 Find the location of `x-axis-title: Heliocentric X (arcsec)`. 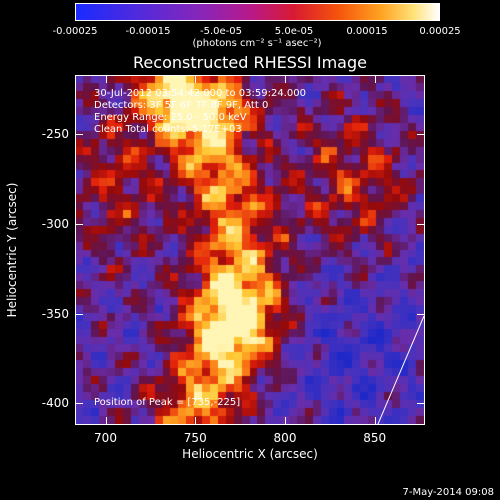

x-axis-title: Heliocentric X (arcsec) is located at coordinates (250, 454).